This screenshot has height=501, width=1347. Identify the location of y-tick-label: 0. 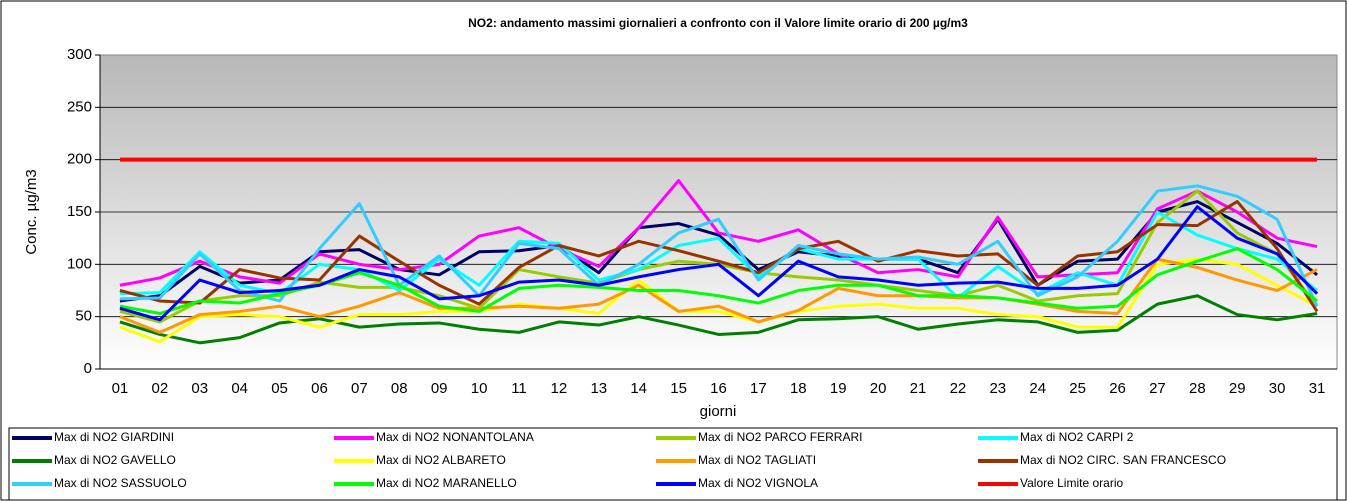
(88, 368).